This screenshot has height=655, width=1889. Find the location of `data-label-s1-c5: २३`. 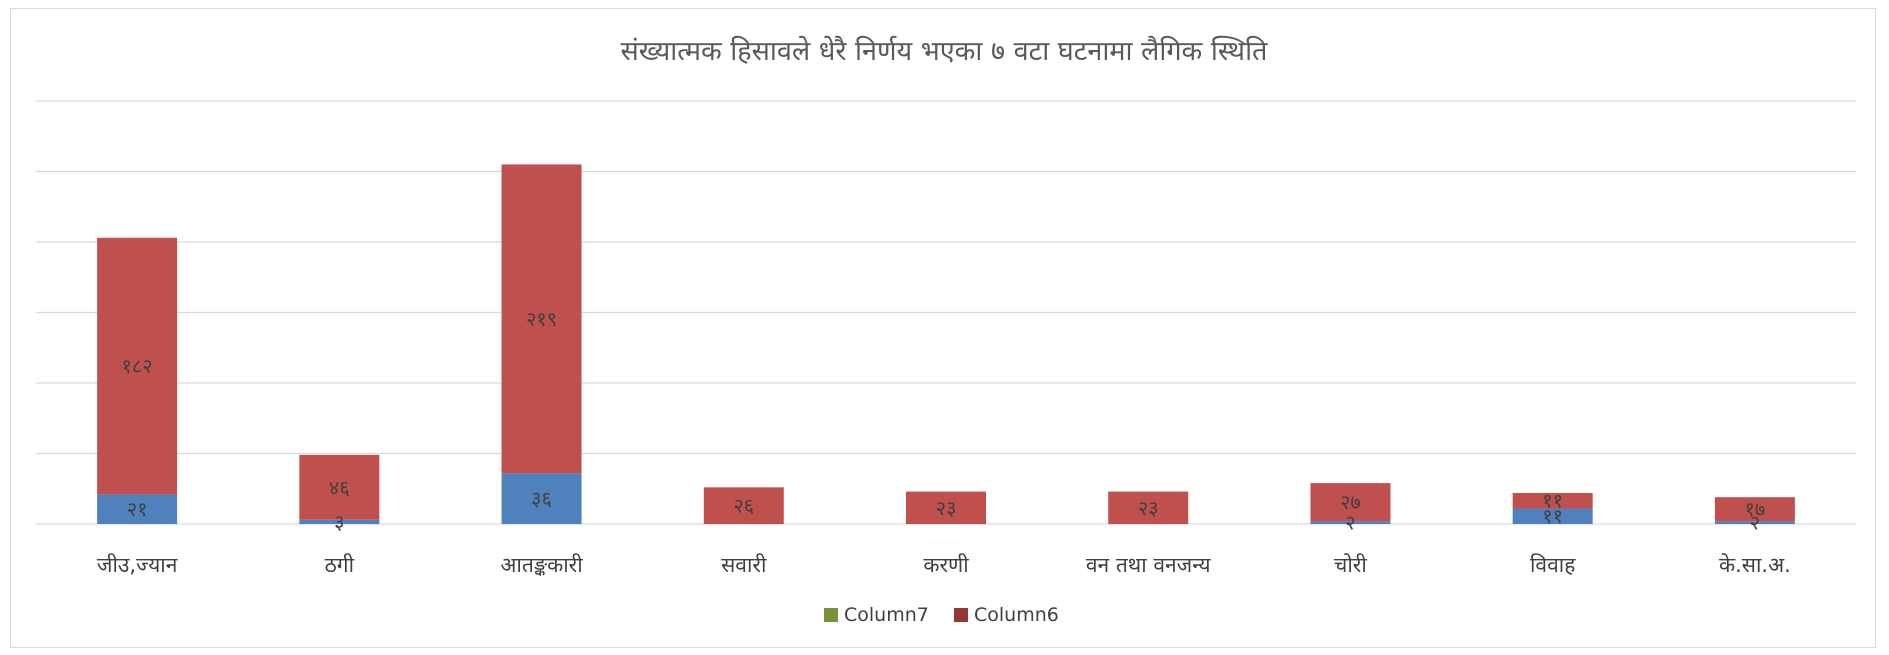

data-label-s1-c5: २३ is located at coordinates (1148, 508).